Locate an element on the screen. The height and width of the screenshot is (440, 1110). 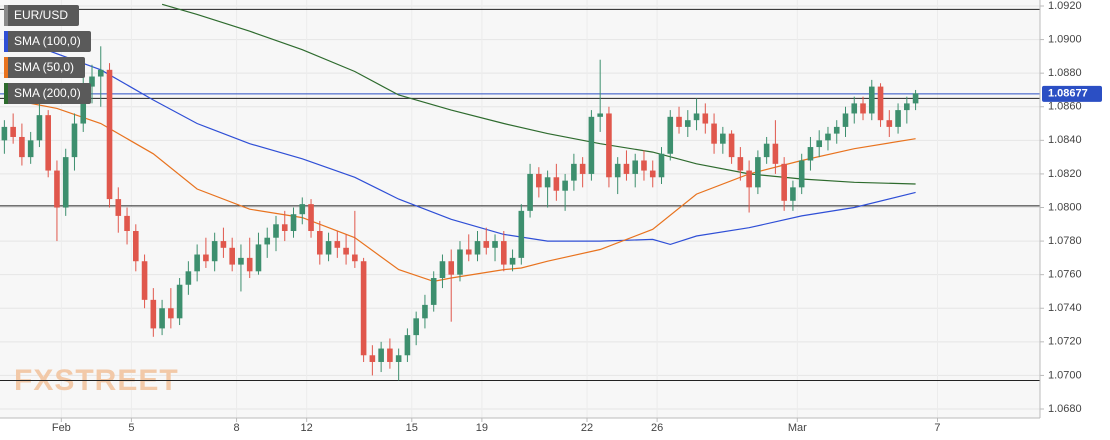
y-tick-label: 1.0680 is located at coordinates (1065, 409).